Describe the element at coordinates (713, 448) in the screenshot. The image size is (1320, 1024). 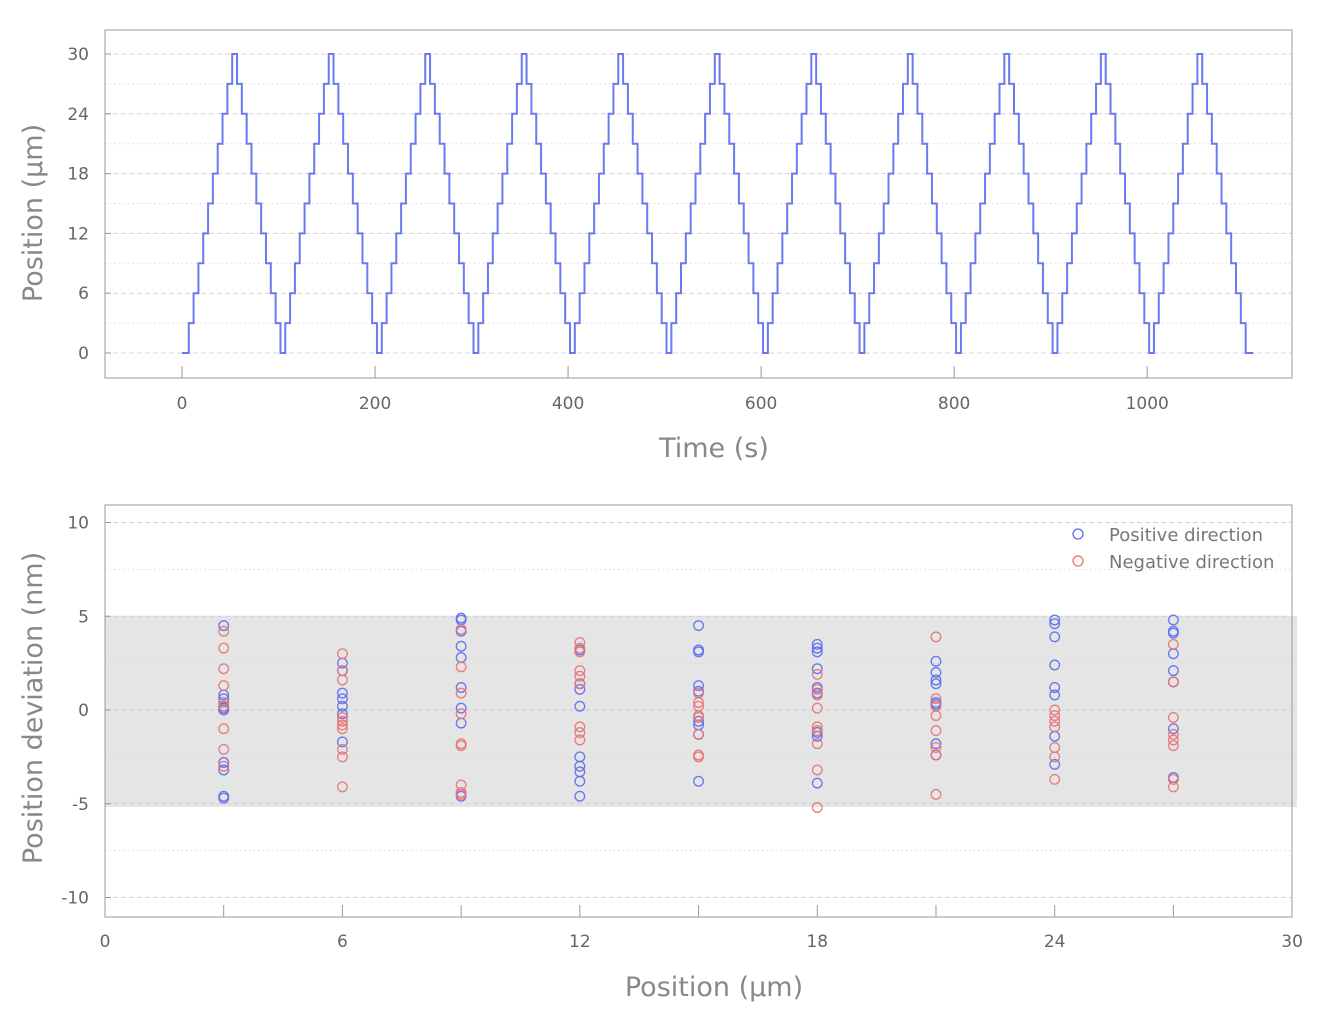
I see `x-axis-label: Time (s)` at that location.